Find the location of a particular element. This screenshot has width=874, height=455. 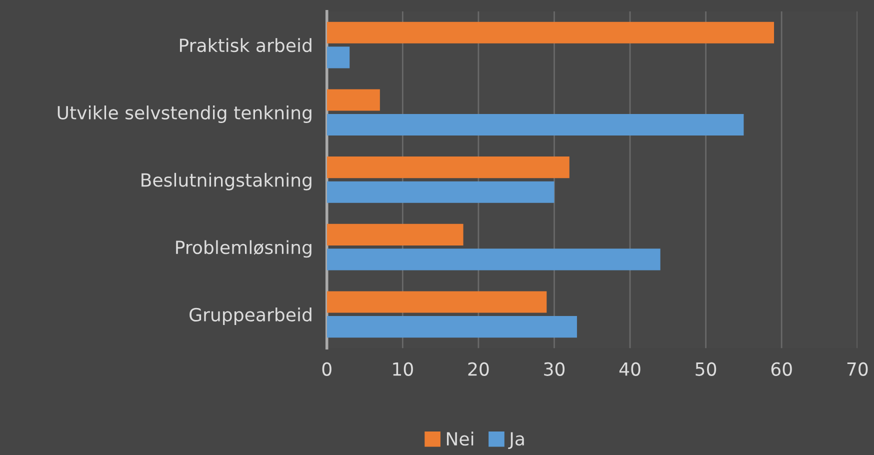

x-tick-label: 60 is located at coordinates (781, 369).